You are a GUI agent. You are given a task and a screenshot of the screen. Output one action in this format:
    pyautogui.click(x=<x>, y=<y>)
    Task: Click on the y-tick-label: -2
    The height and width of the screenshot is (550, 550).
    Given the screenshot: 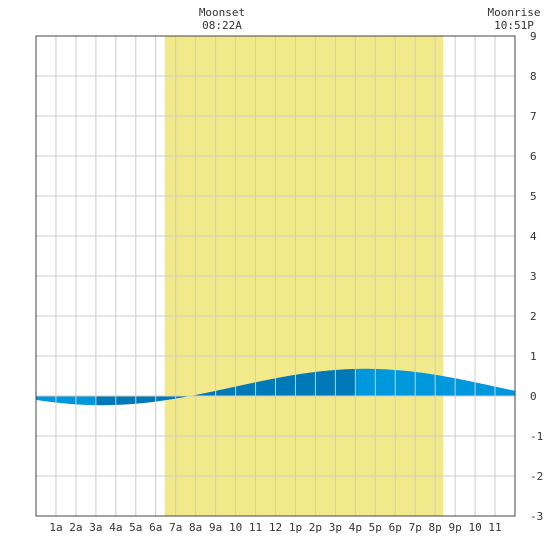 What is the action you would take?
    pyautogui.click(x=536, y=476)
    